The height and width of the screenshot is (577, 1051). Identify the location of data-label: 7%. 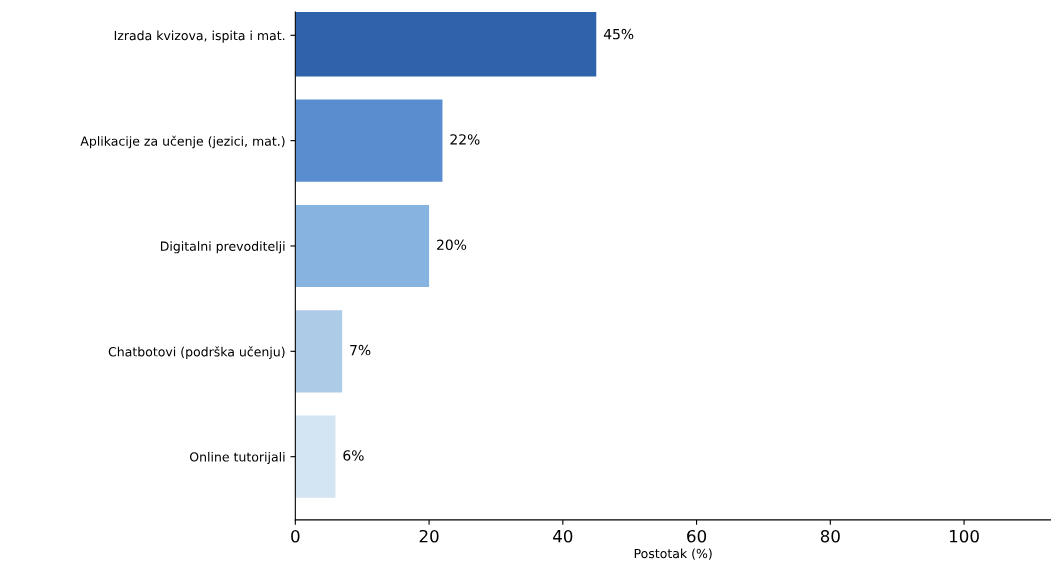
(360, 350).